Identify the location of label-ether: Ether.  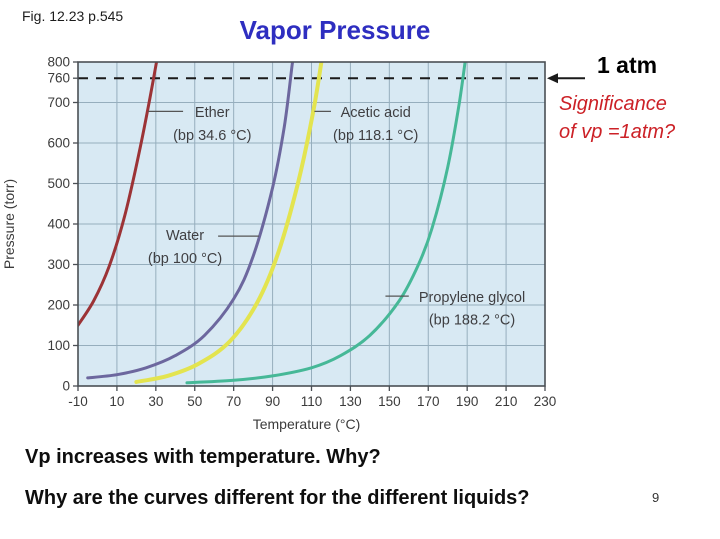
(212, 113).